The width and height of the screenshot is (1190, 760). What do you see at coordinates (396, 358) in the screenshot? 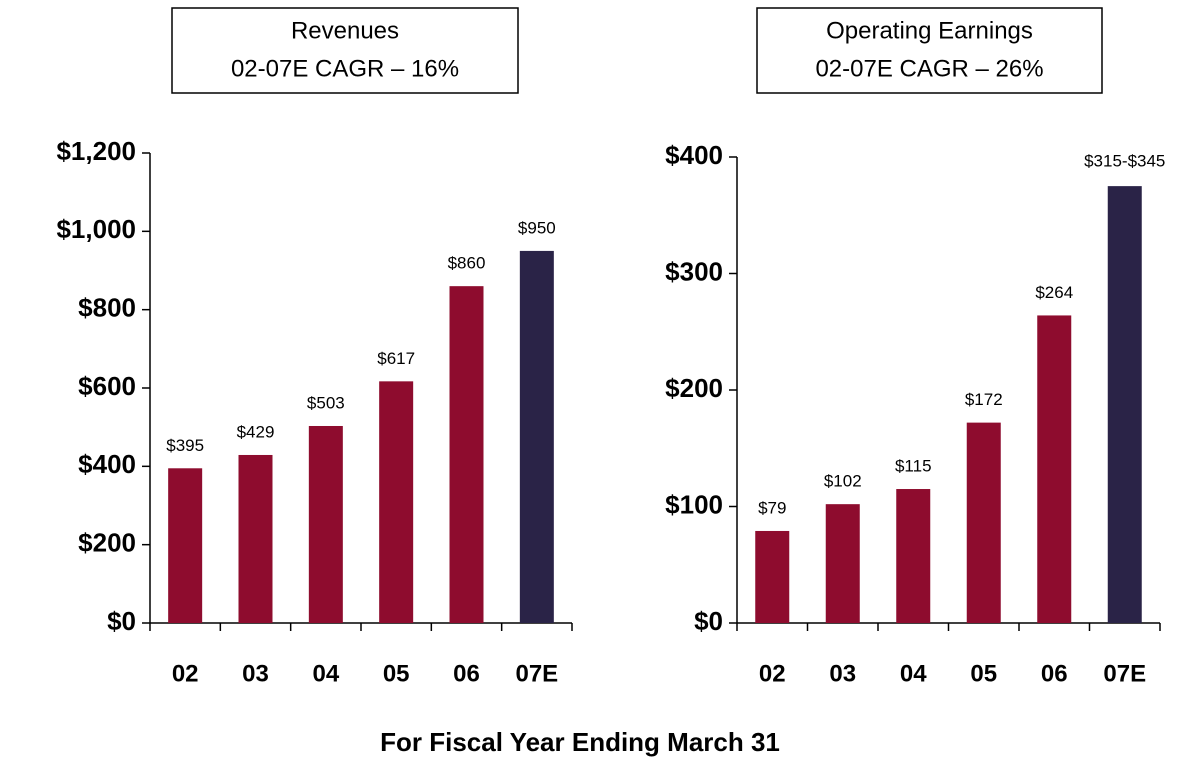
I see `data-label: $617` at bounding box center [396, 358].